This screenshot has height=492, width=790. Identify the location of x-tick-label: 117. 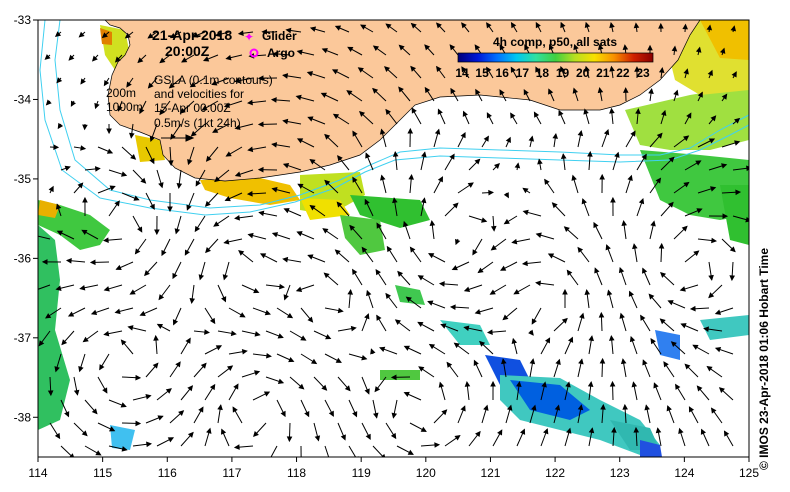
(231, 473).